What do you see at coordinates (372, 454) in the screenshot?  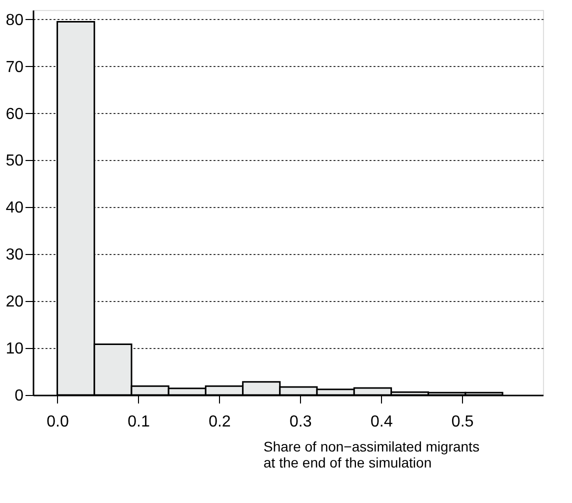 I see `x-axis-title: Share of non−assimilated migrants at the end of the simulation` at bounding box center [372, 454].